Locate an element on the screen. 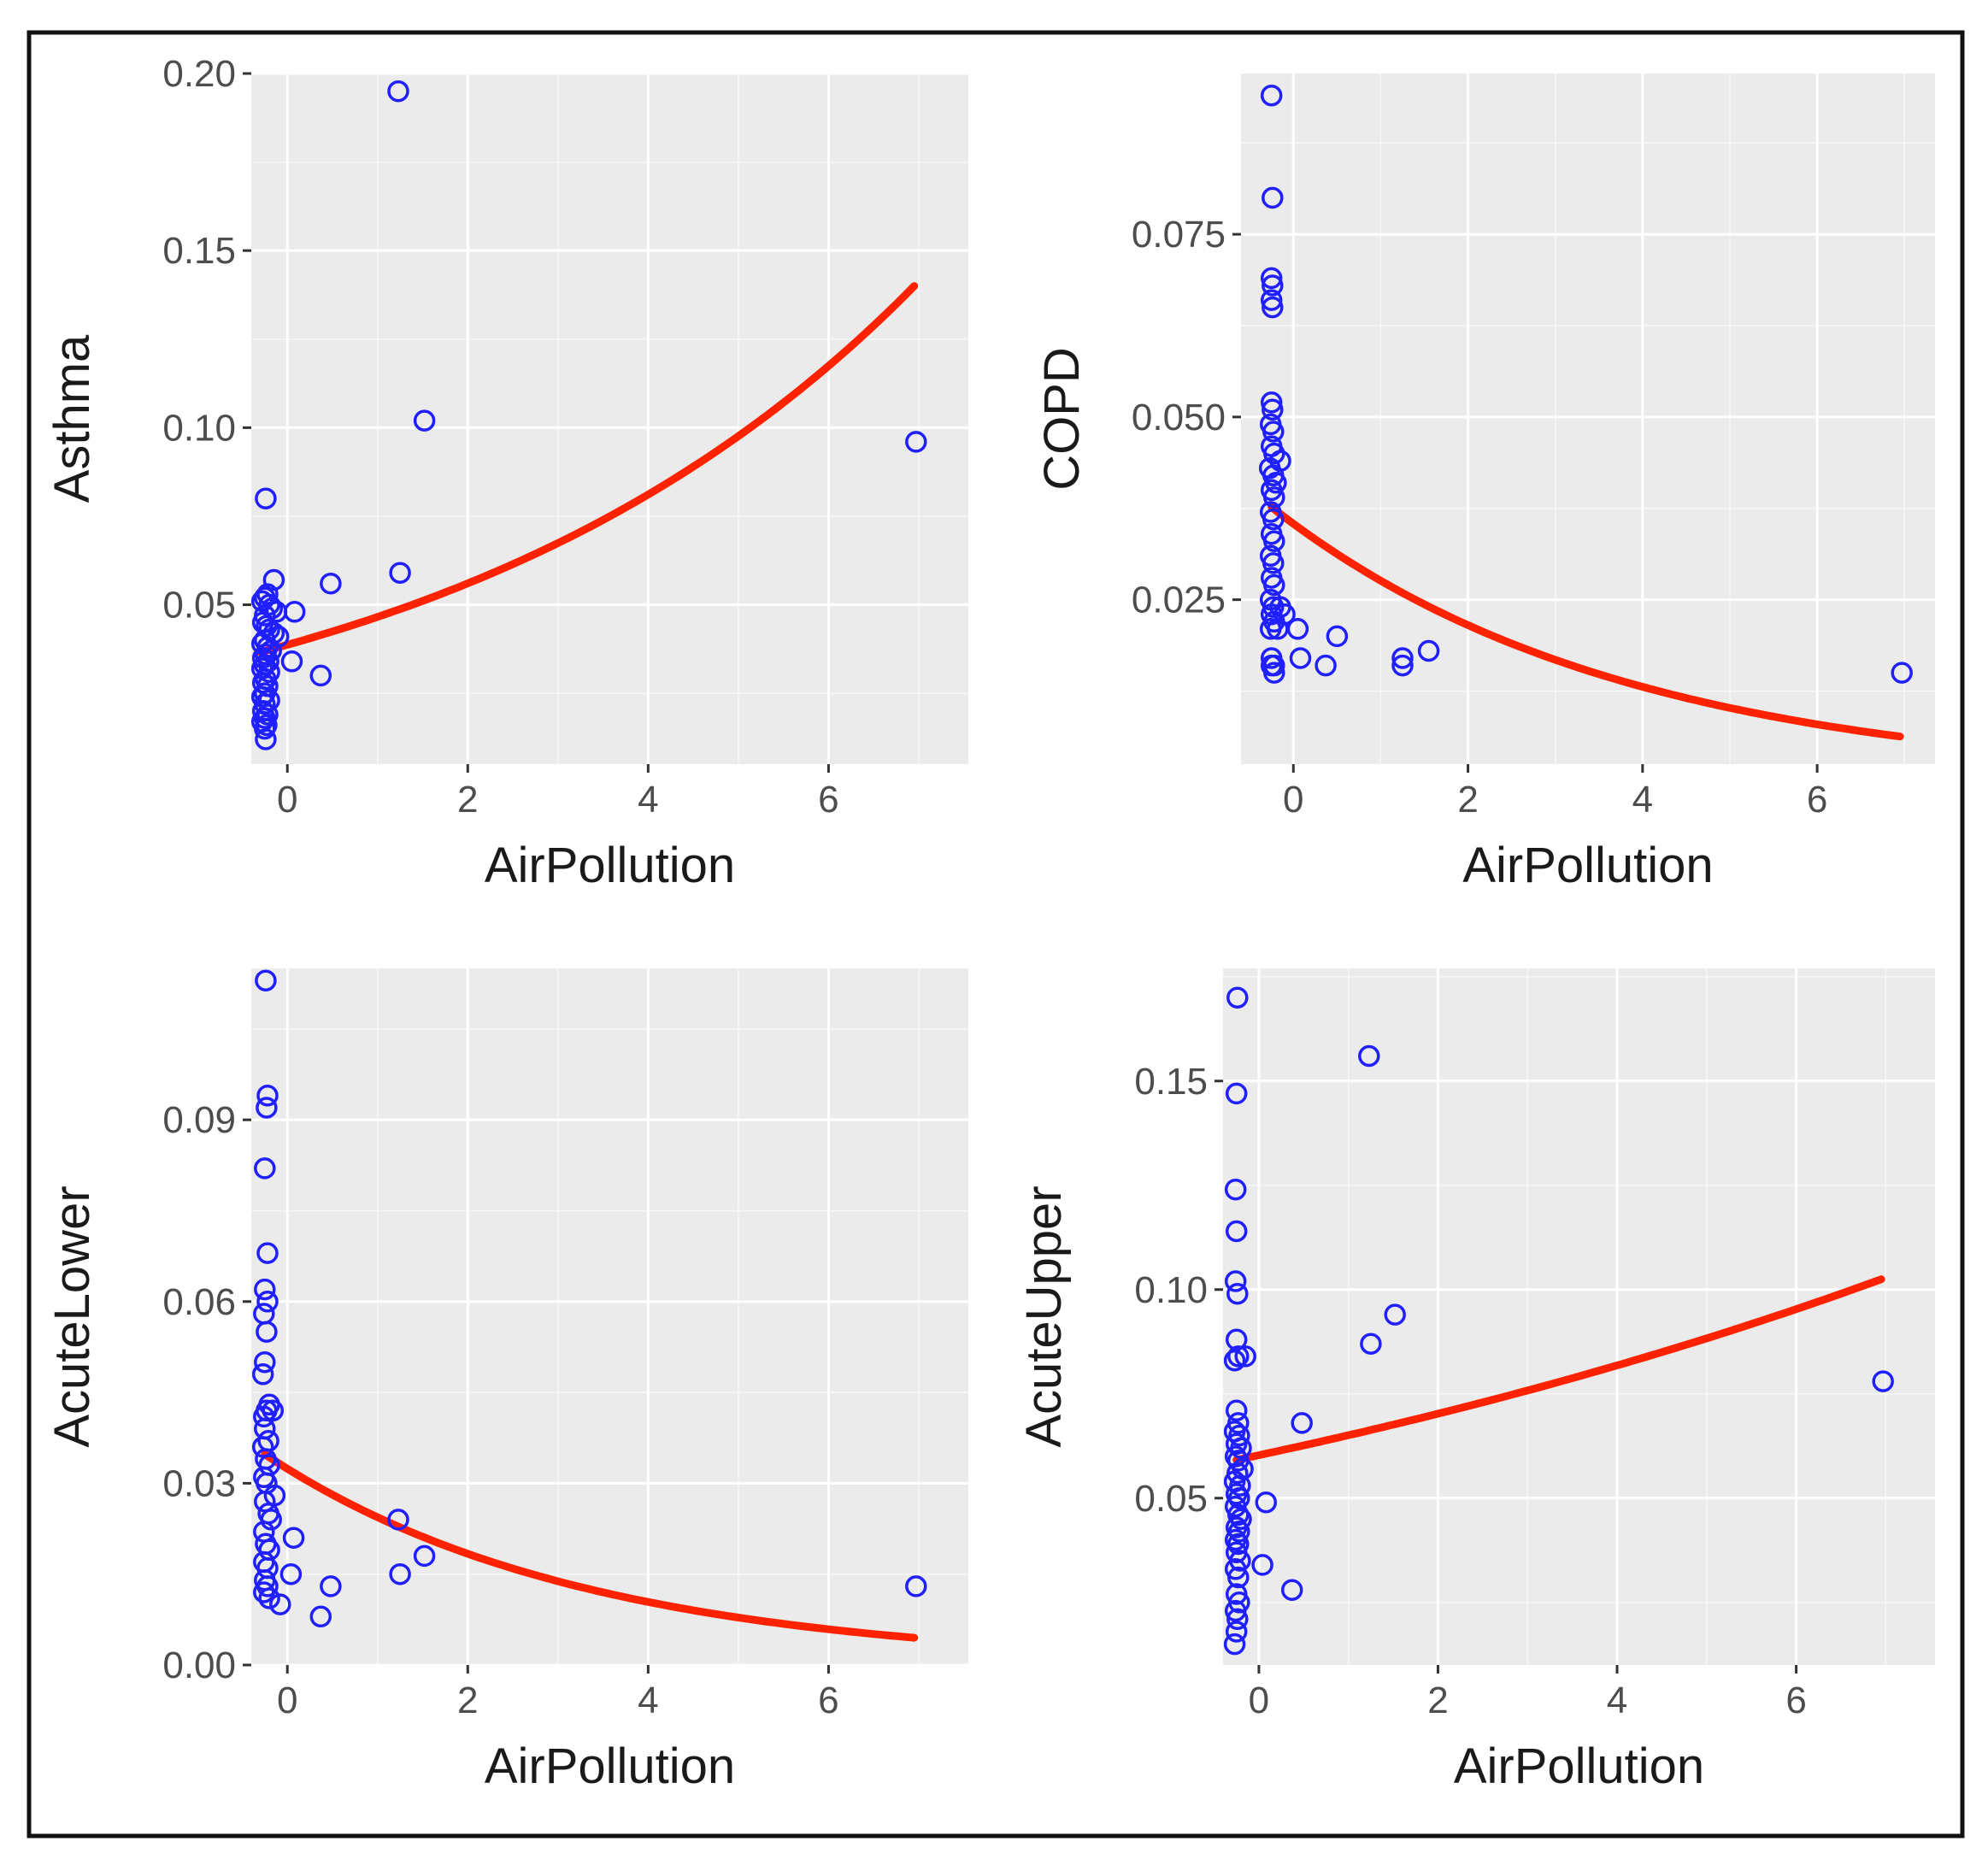  y-axis-title: AcuteLower is located at coordinates (72, 1316).